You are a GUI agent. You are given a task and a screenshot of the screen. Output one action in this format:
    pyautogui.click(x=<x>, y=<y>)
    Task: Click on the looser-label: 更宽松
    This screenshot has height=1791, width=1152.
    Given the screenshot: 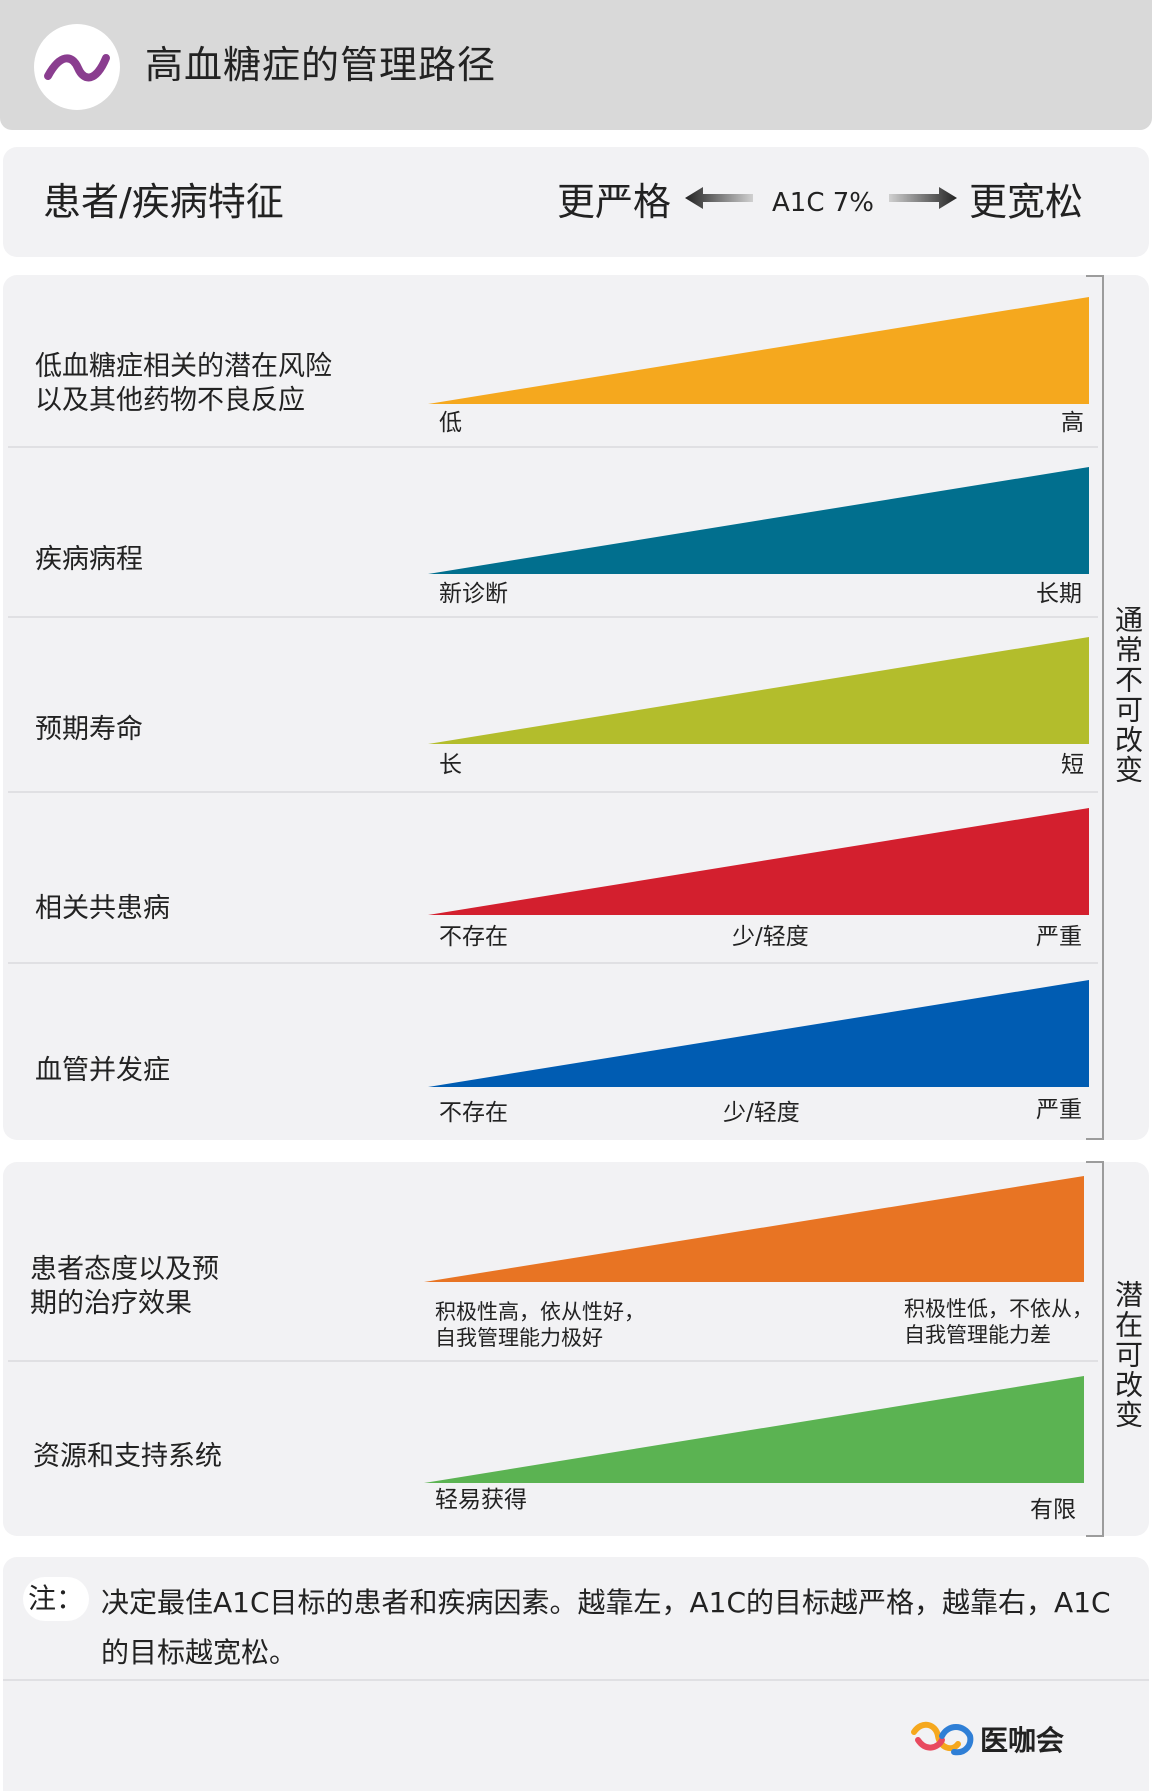 What is the action you would take?
    pyautogui.click(x=1026, y=202)
    